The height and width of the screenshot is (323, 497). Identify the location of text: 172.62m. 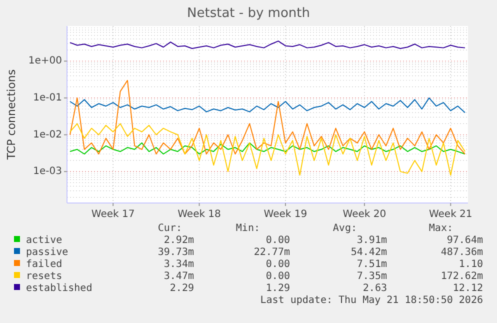
(461, 276).